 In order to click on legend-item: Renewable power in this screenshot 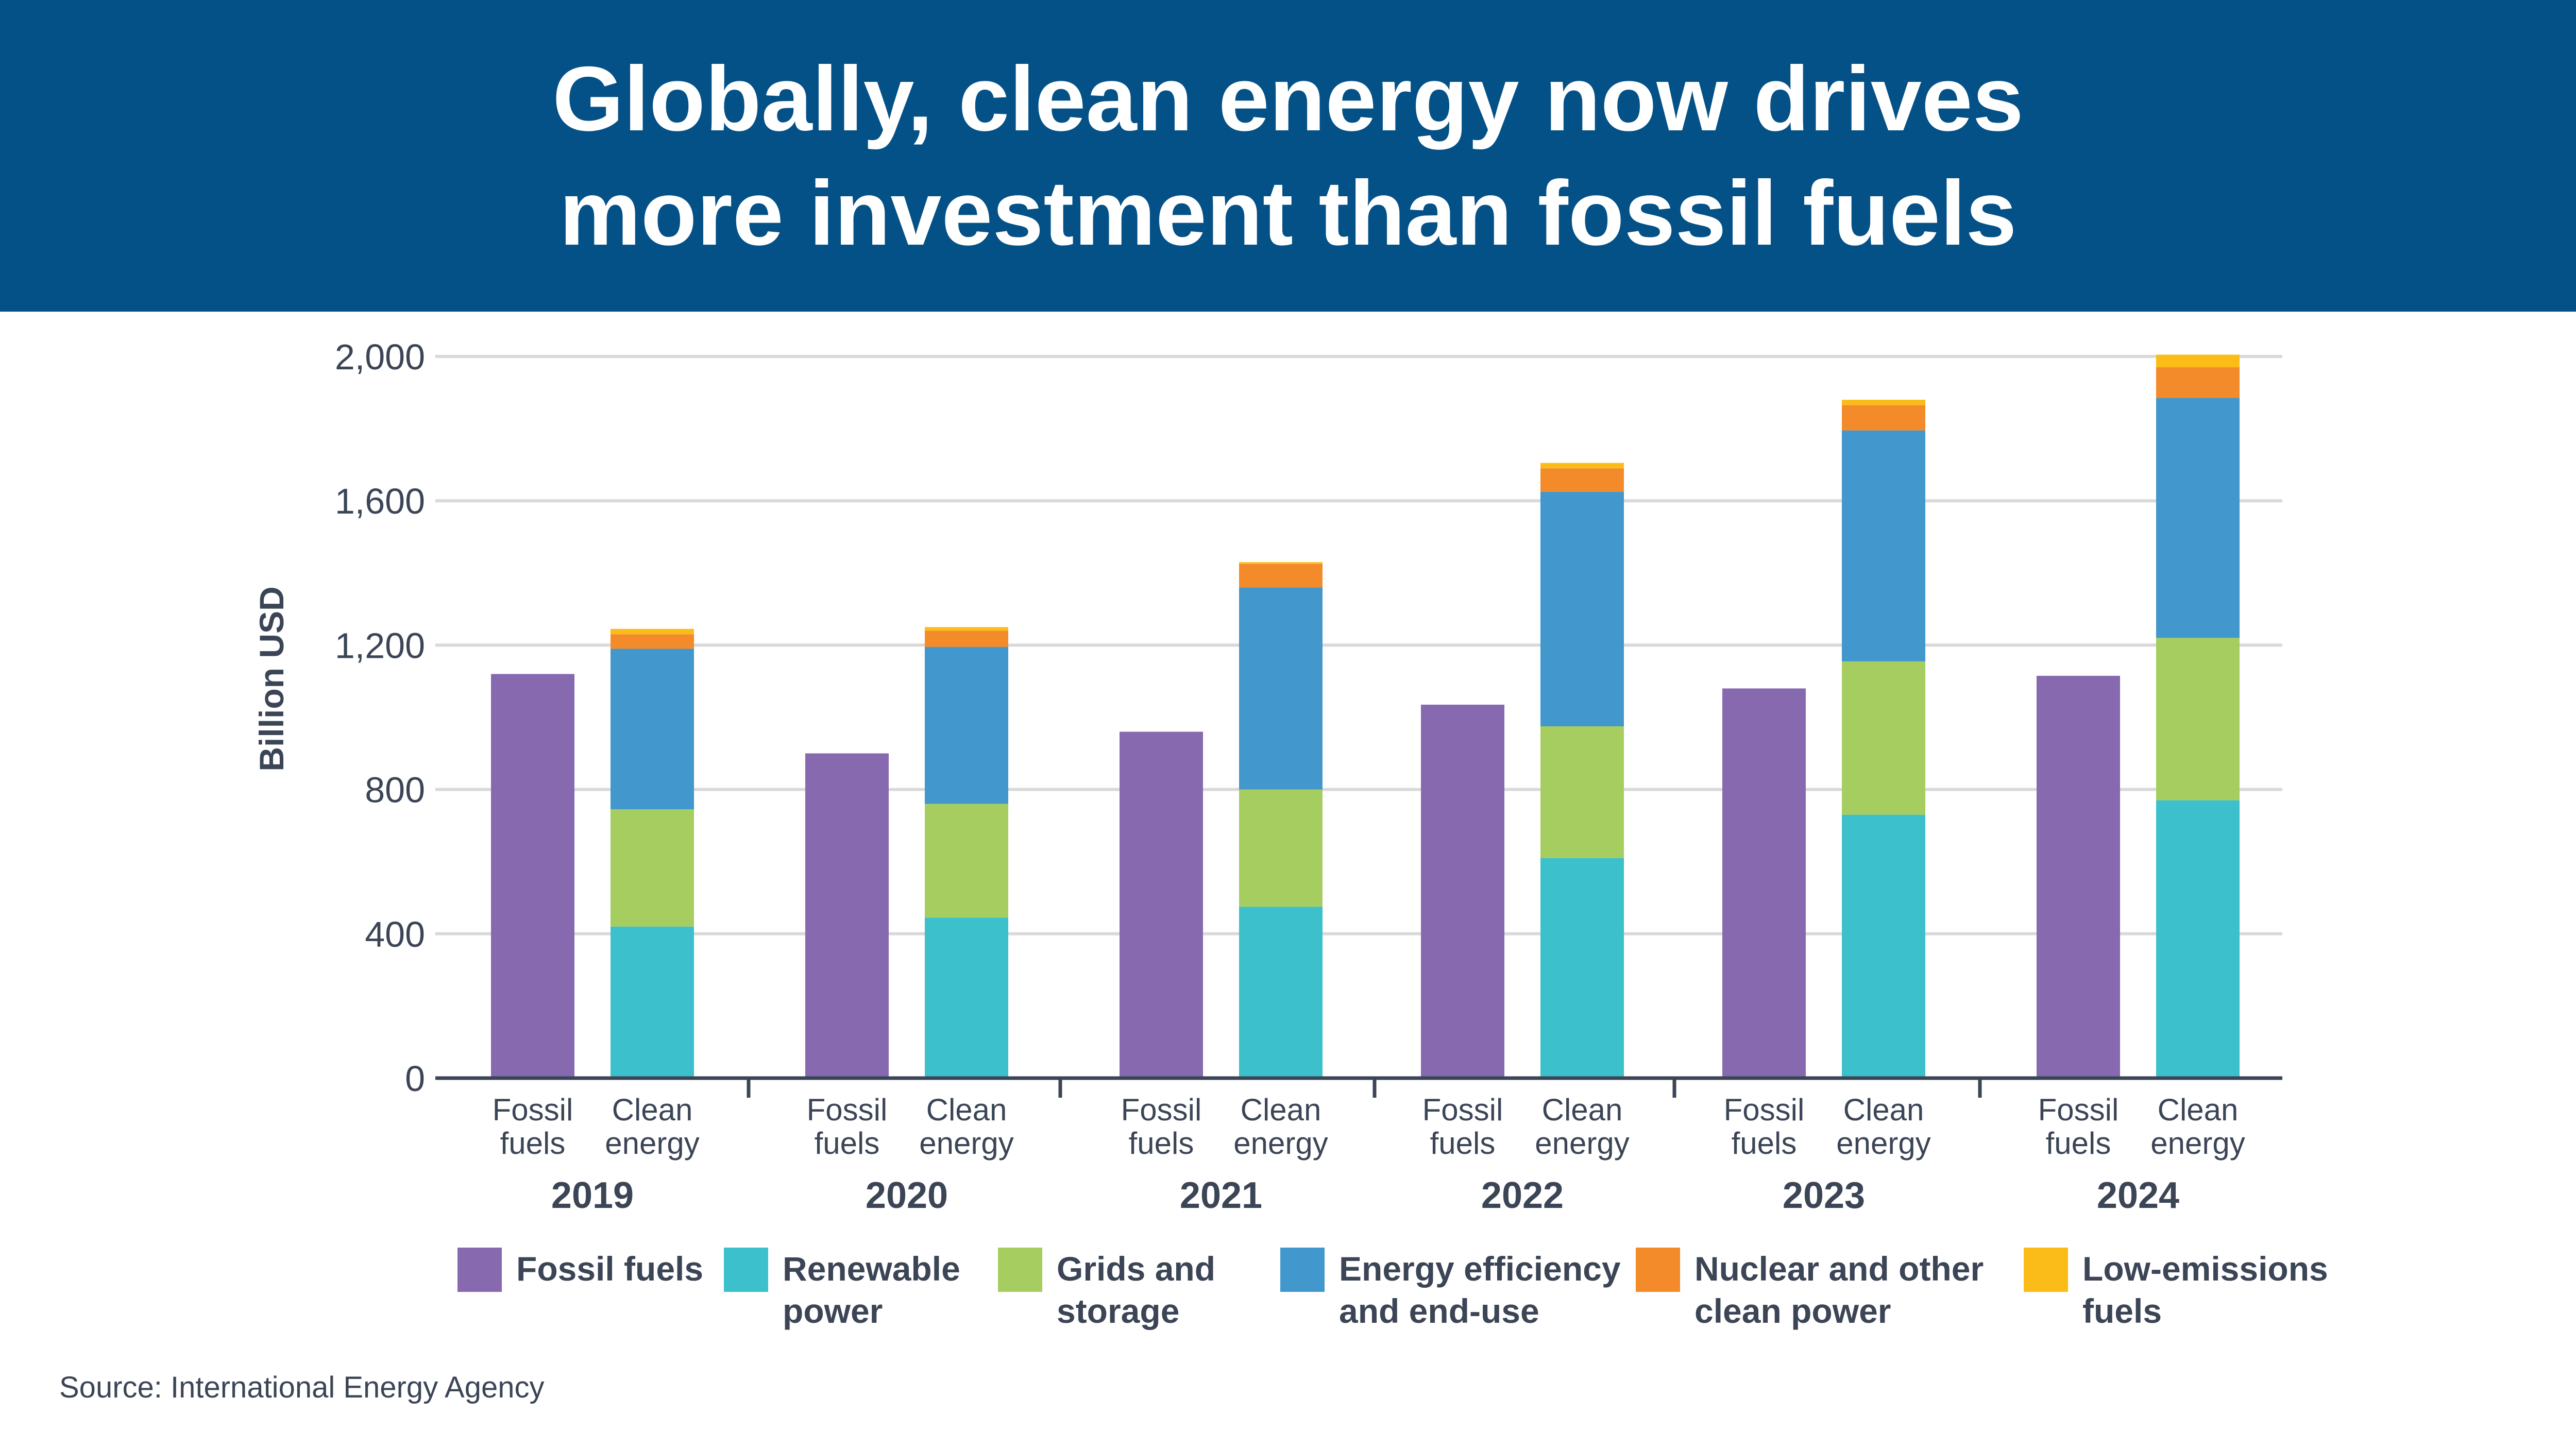, I will do `click(842, 1290)`.